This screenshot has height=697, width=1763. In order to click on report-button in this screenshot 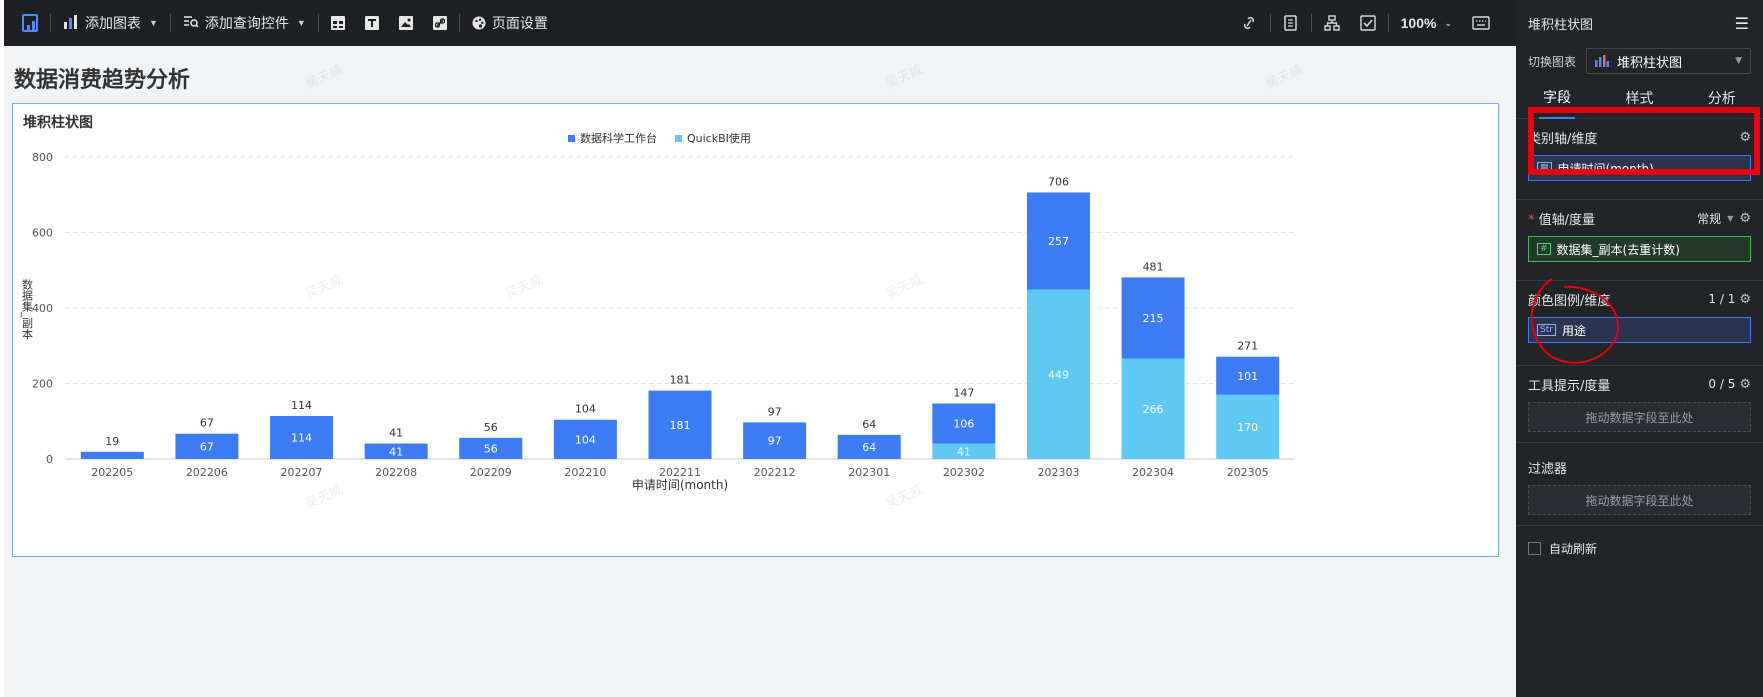, I will do `click(1291, 23)`.